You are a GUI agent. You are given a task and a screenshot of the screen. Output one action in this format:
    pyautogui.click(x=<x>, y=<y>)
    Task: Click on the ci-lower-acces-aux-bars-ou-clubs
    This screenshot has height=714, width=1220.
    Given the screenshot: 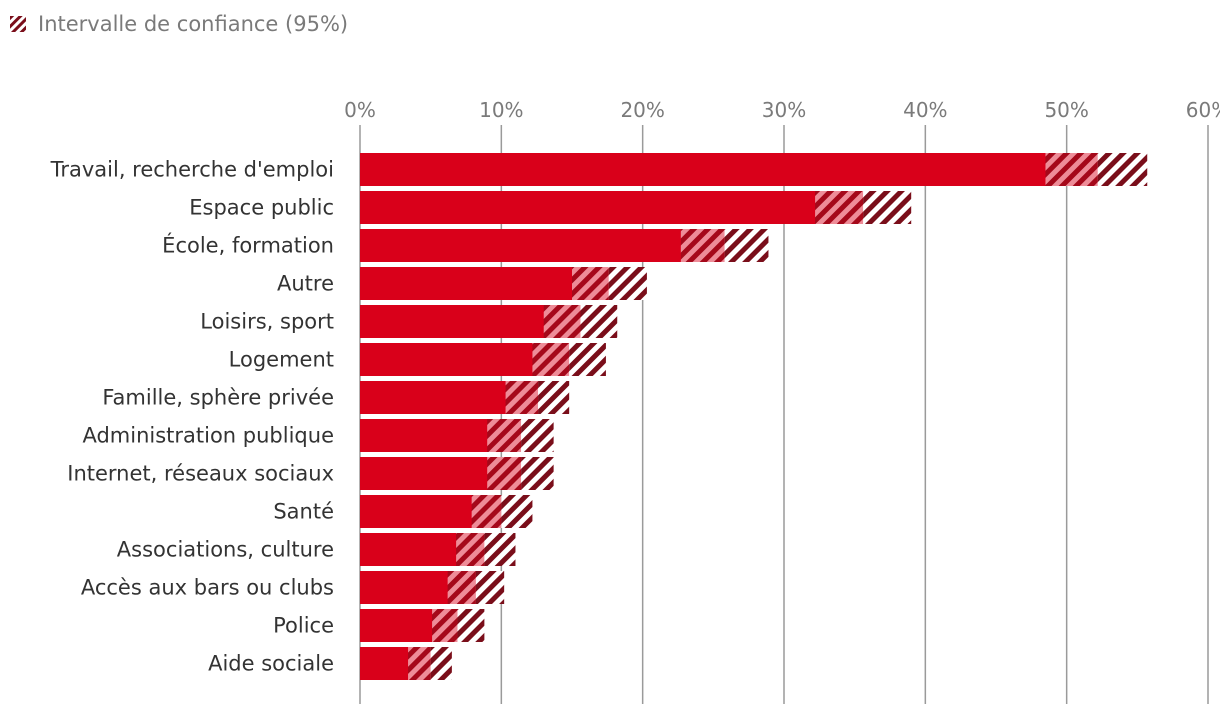 What is the action you would take?
    pyautogui.click(x=461, y=587)
    